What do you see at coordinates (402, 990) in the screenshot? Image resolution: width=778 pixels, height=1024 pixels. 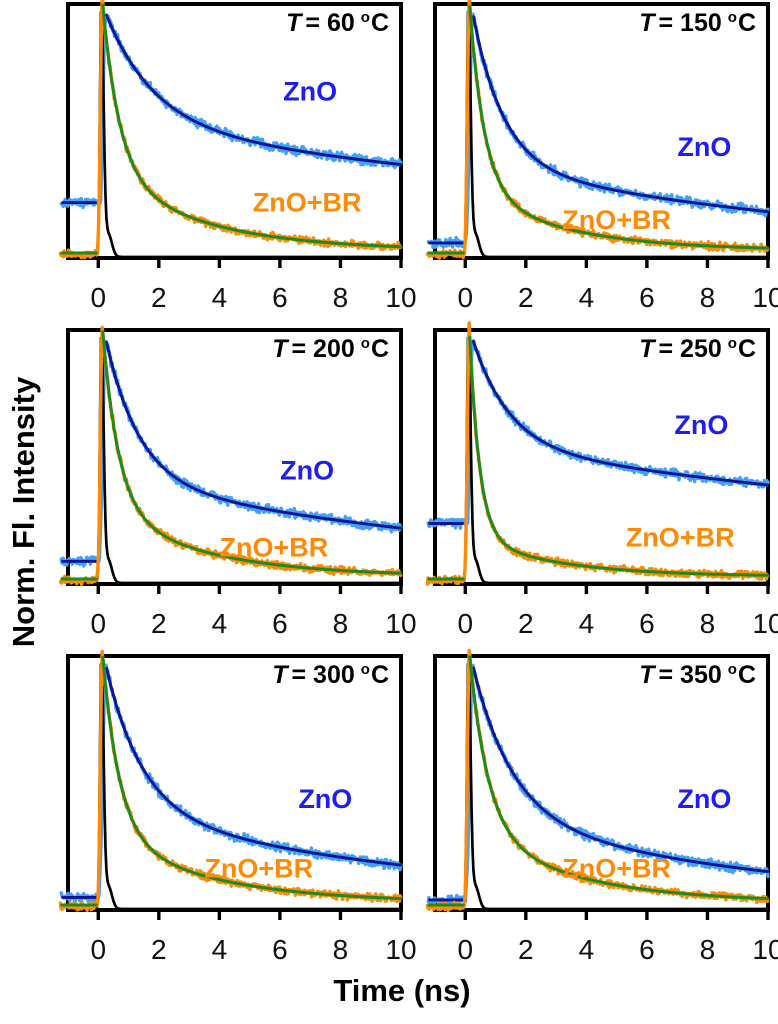 I see `x-axis-label: Time (ns)` at bounding box center [402, 990].